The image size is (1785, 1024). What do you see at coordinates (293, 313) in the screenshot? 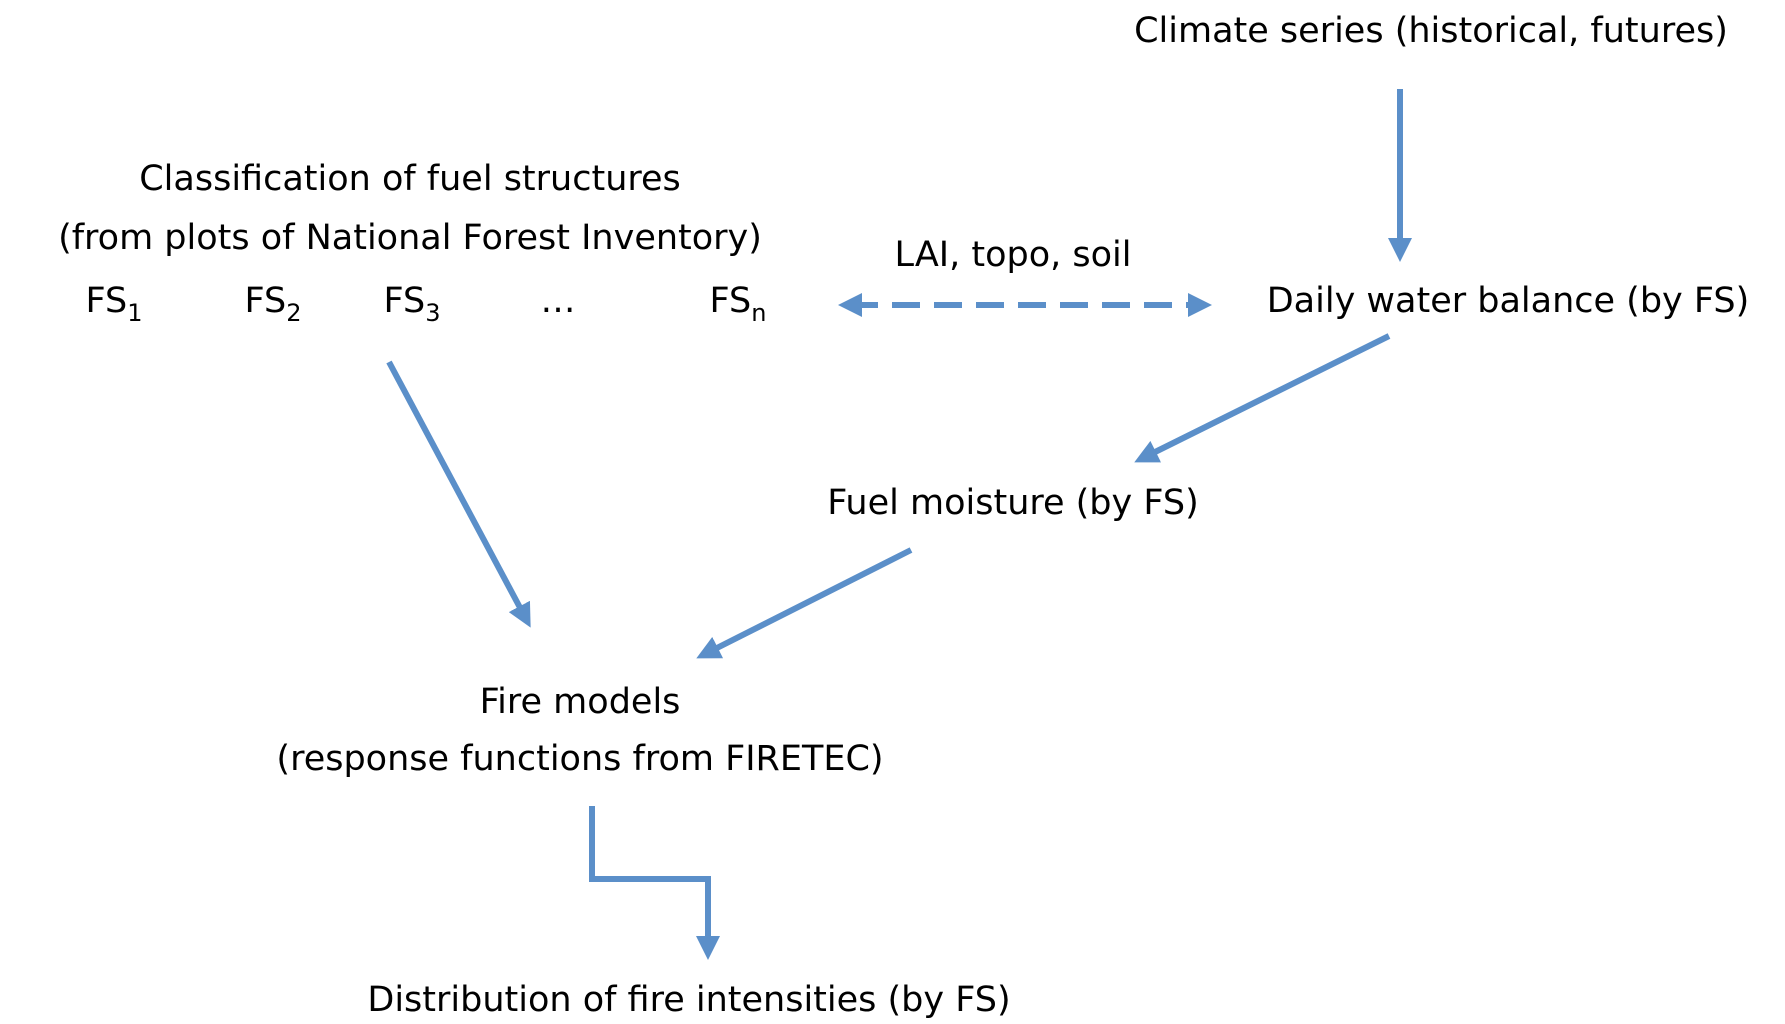
I see `fs-subscript: 2` at bounding box center [293, 313].